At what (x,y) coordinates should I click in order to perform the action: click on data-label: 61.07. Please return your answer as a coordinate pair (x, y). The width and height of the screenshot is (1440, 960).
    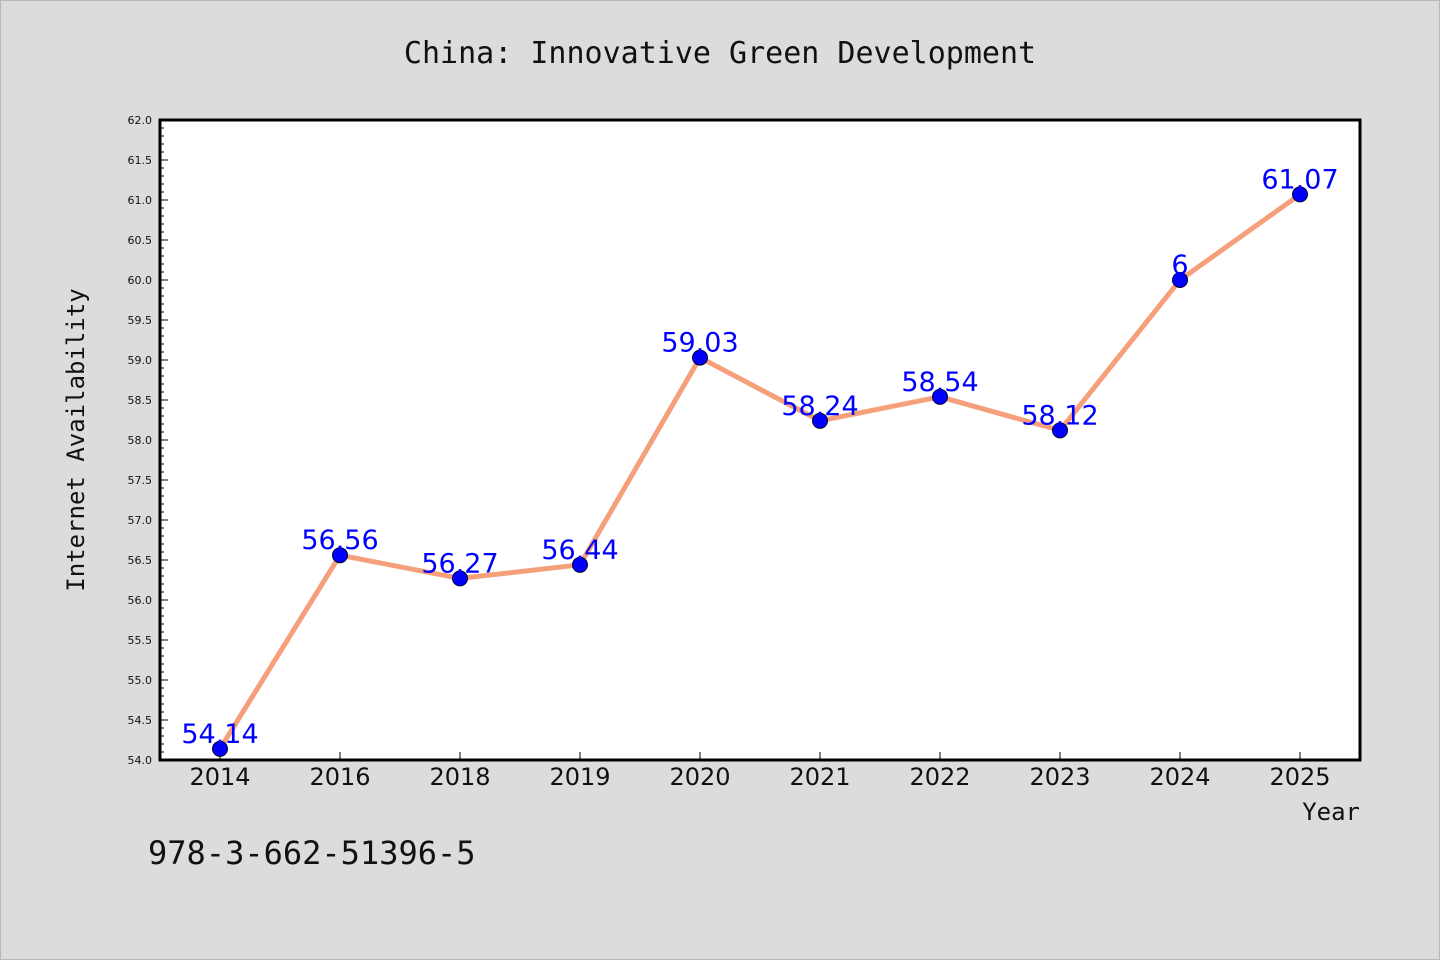
    Looking at the image, I should click on (1299, 179).